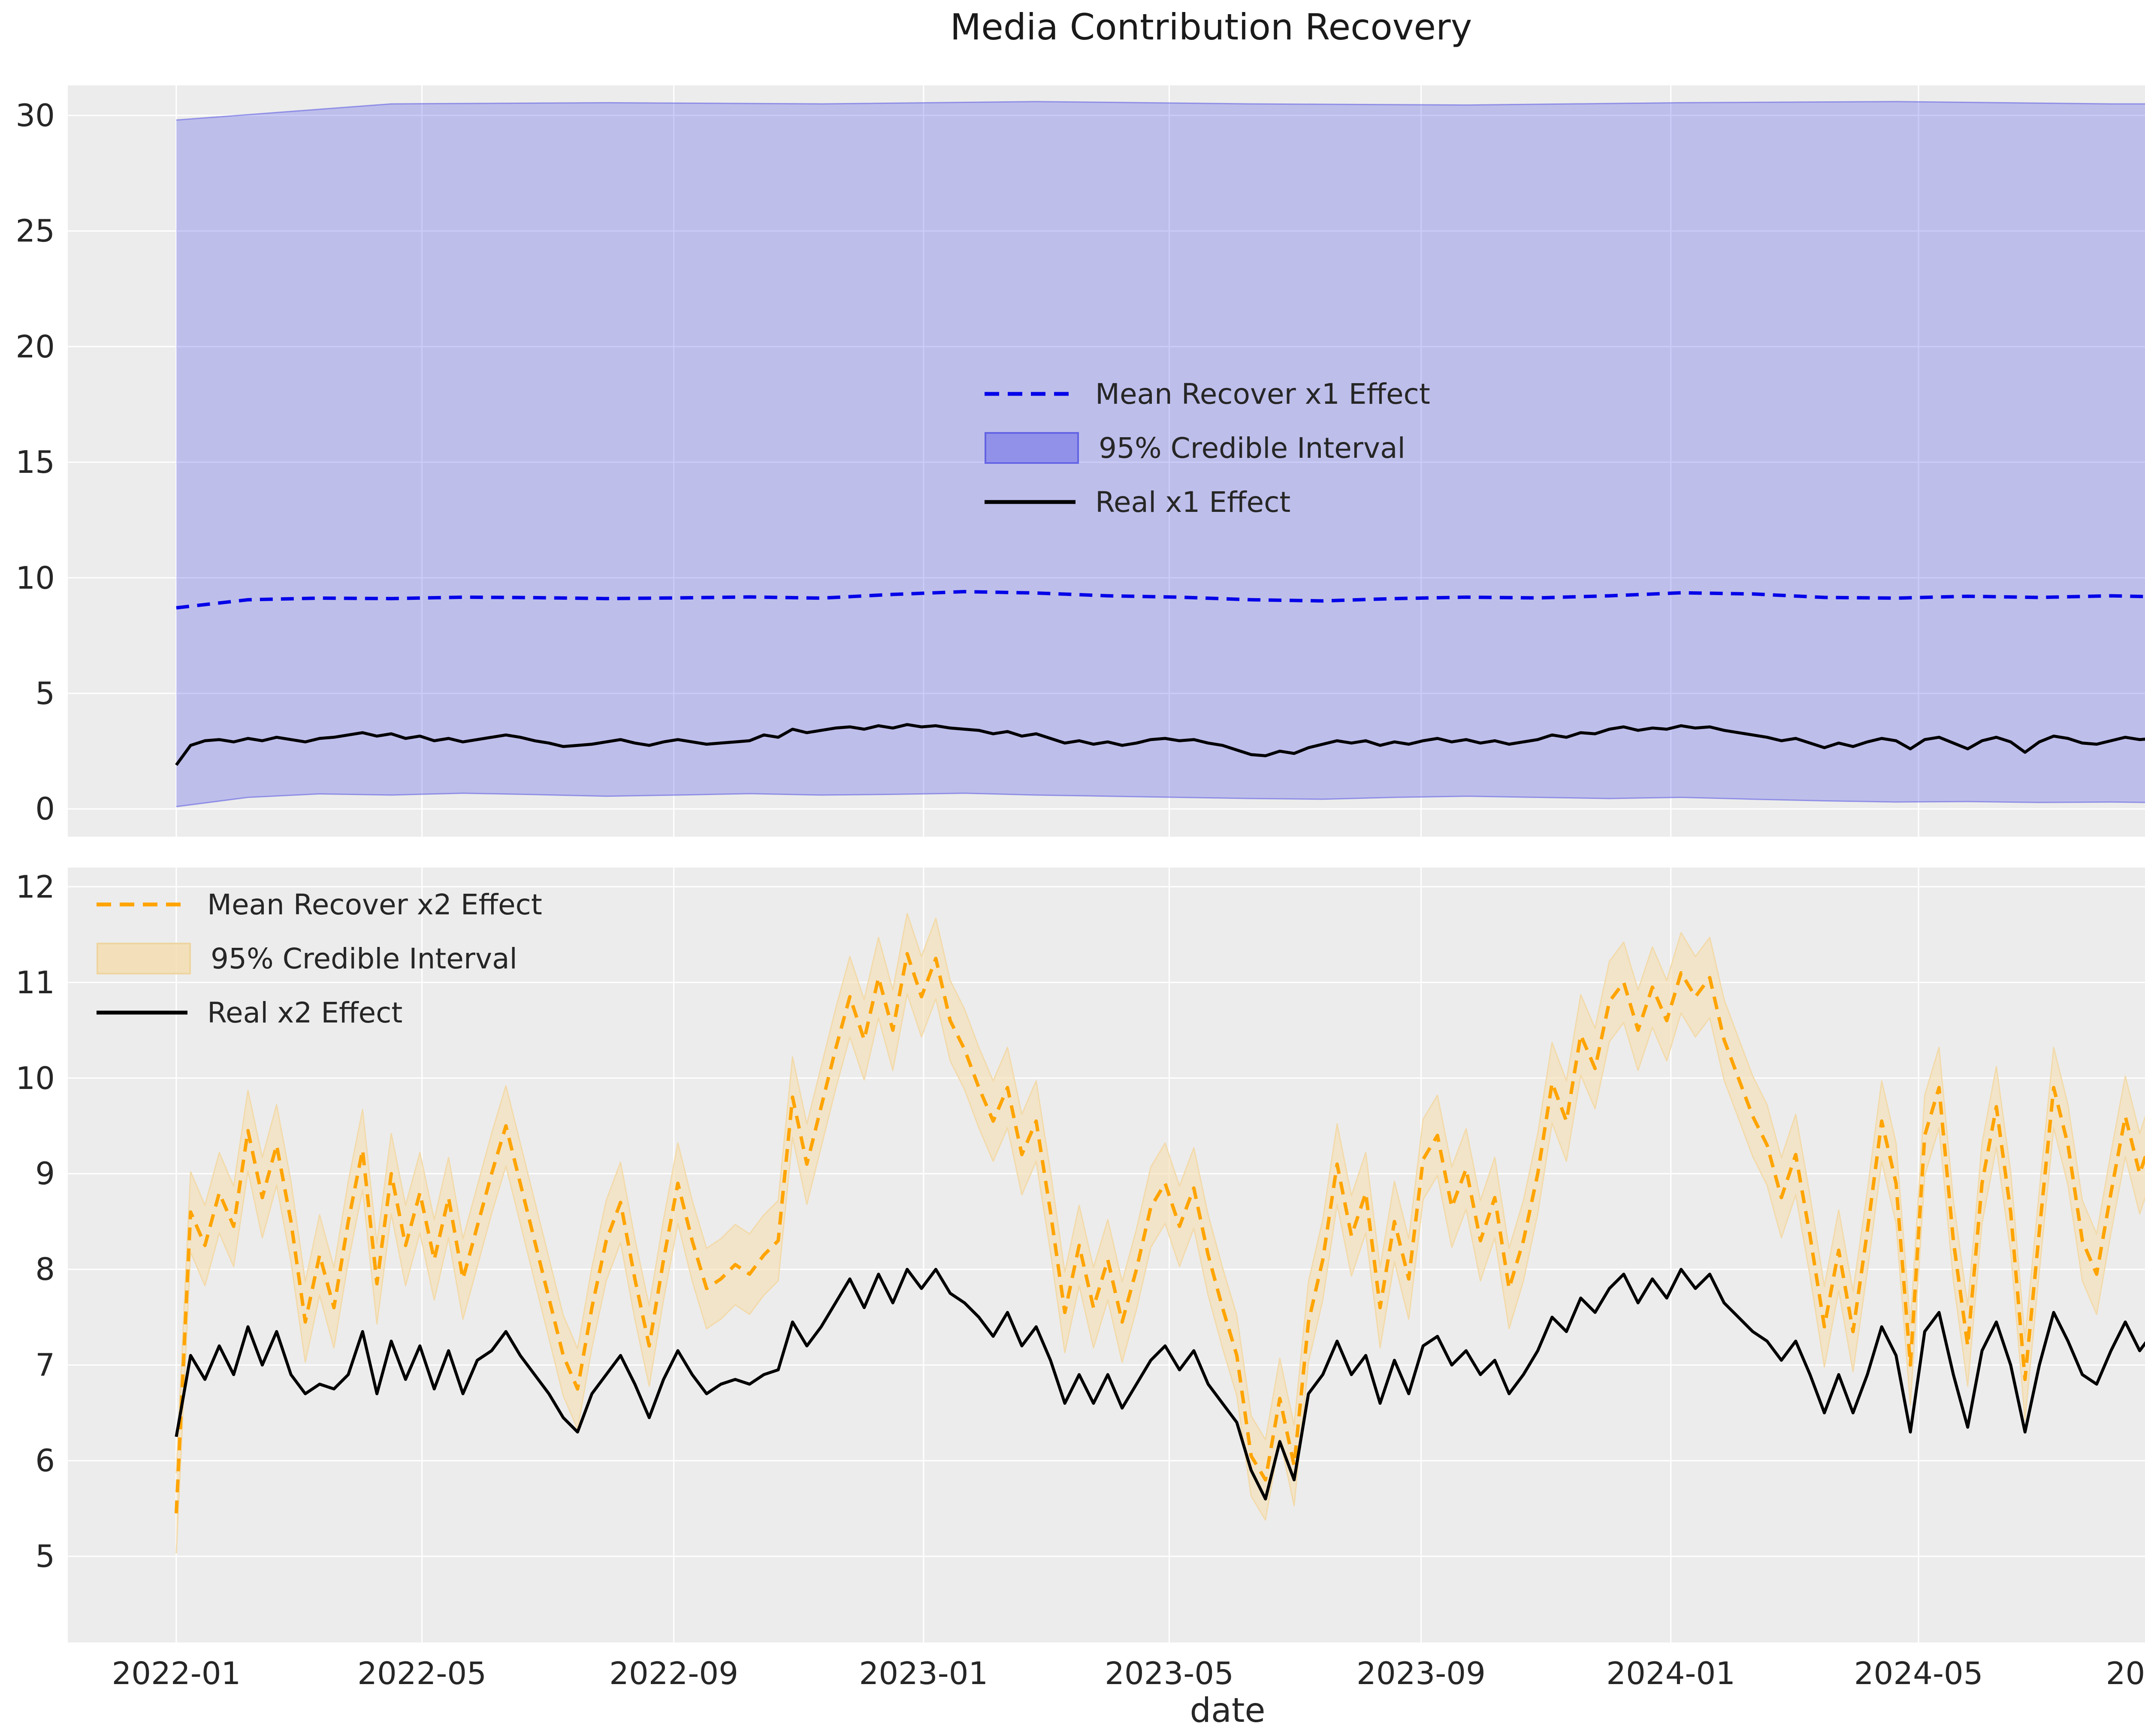 This screenshot has width=2145, height=1736. I want to click on legend-item: Mean Recover x1 Effect, so click(1208, 394).